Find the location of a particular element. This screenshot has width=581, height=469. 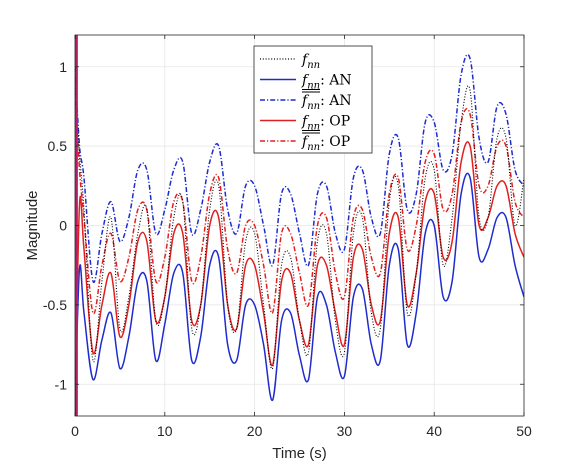

x-tick-label: 0 is located at coordinates (75, 431).